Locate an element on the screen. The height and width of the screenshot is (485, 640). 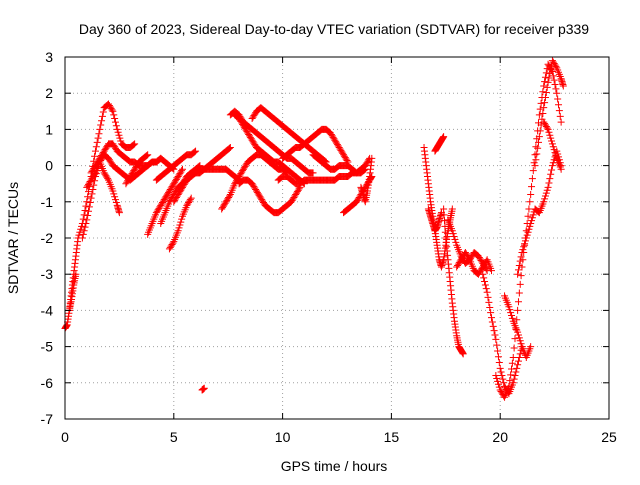
x-tick-label: 15 is located at coordinates (392, 437).